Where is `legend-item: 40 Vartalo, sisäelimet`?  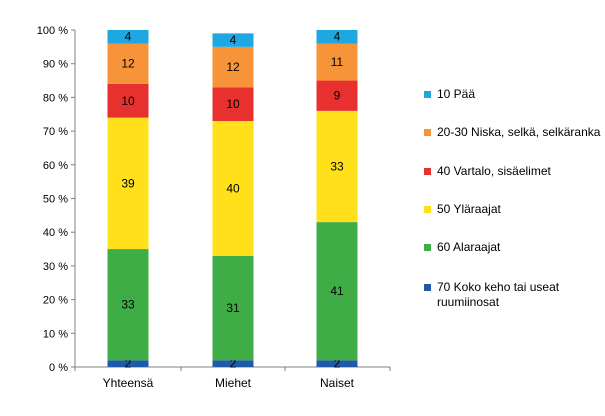 legend-item: 40 Vartalo, sisäelimet is located at coordinates (513, 171).